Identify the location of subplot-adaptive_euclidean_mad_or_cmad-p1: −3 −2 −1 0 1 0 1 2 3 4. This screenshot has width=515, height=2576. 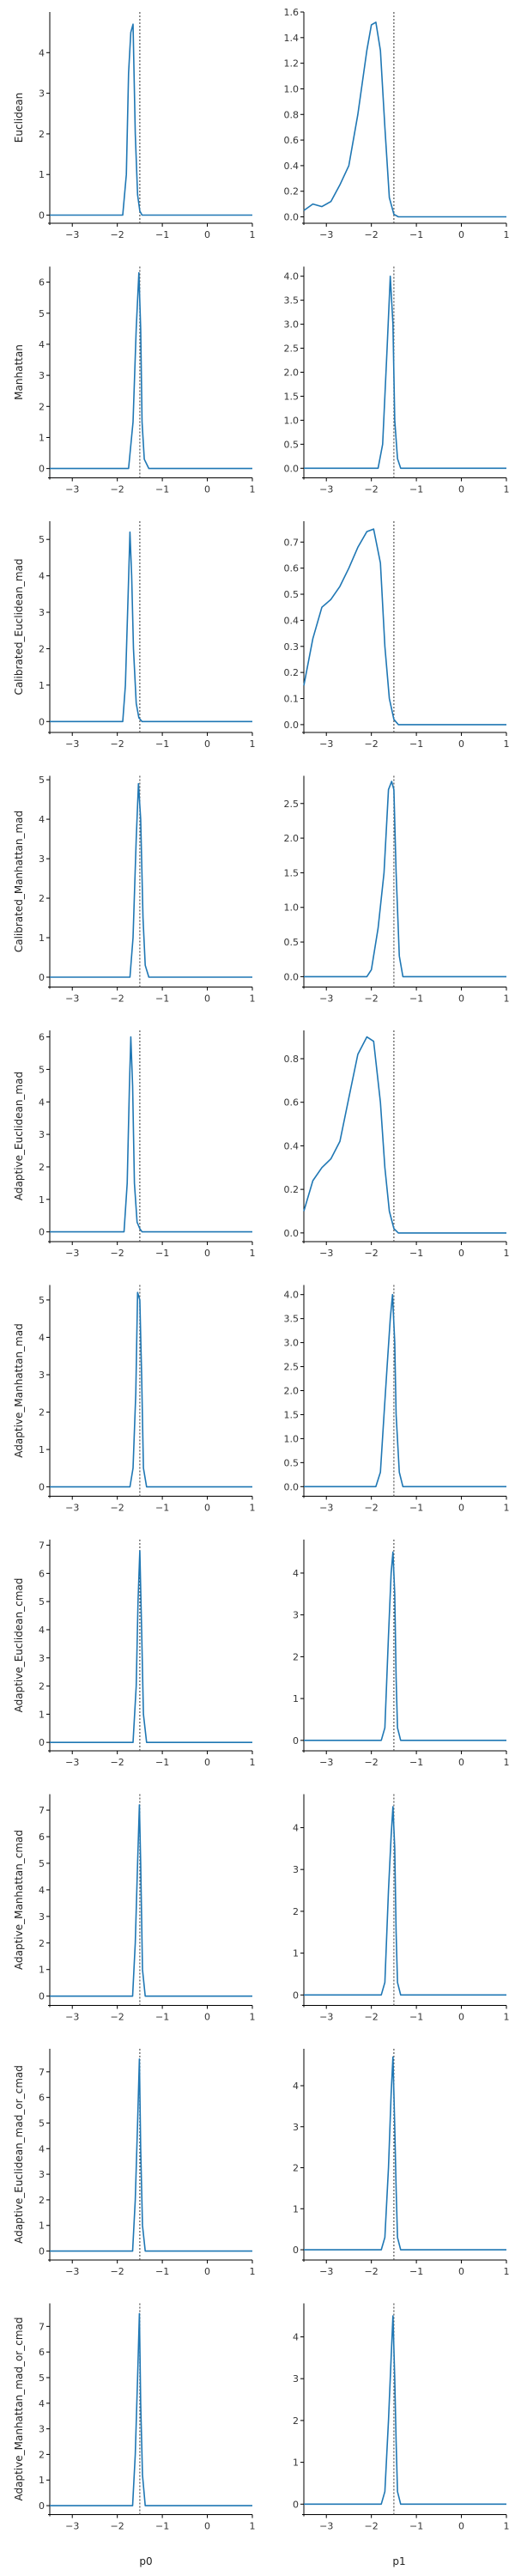
(401, 2163).